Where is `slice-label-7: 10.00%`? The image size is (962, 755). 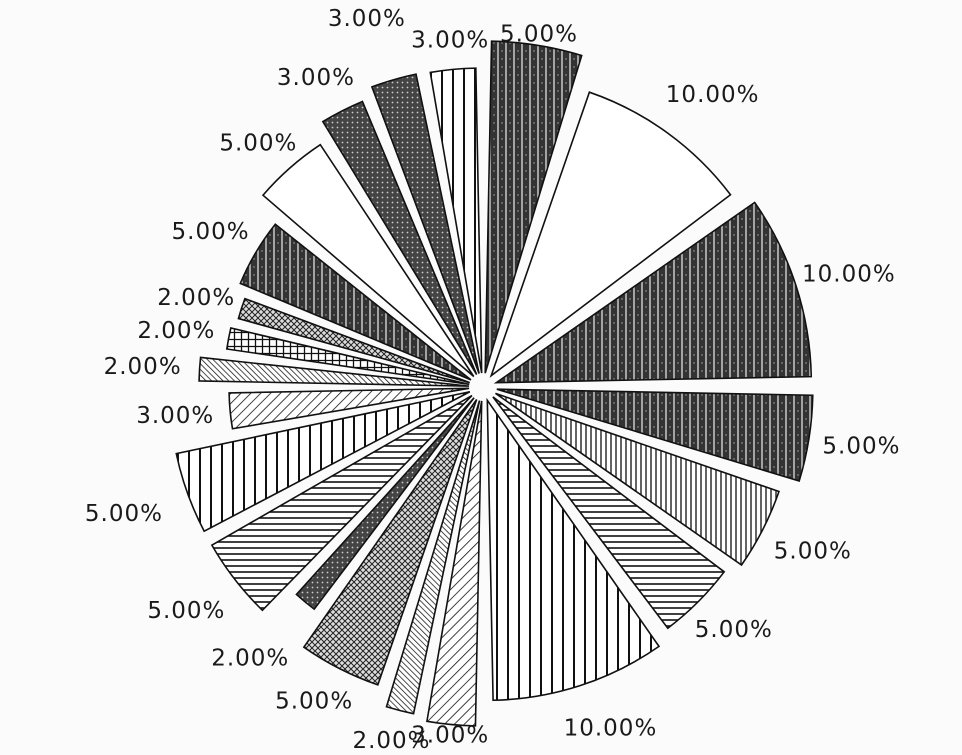
slice-label-7: 10.00% is located at coordinates (611, 729).